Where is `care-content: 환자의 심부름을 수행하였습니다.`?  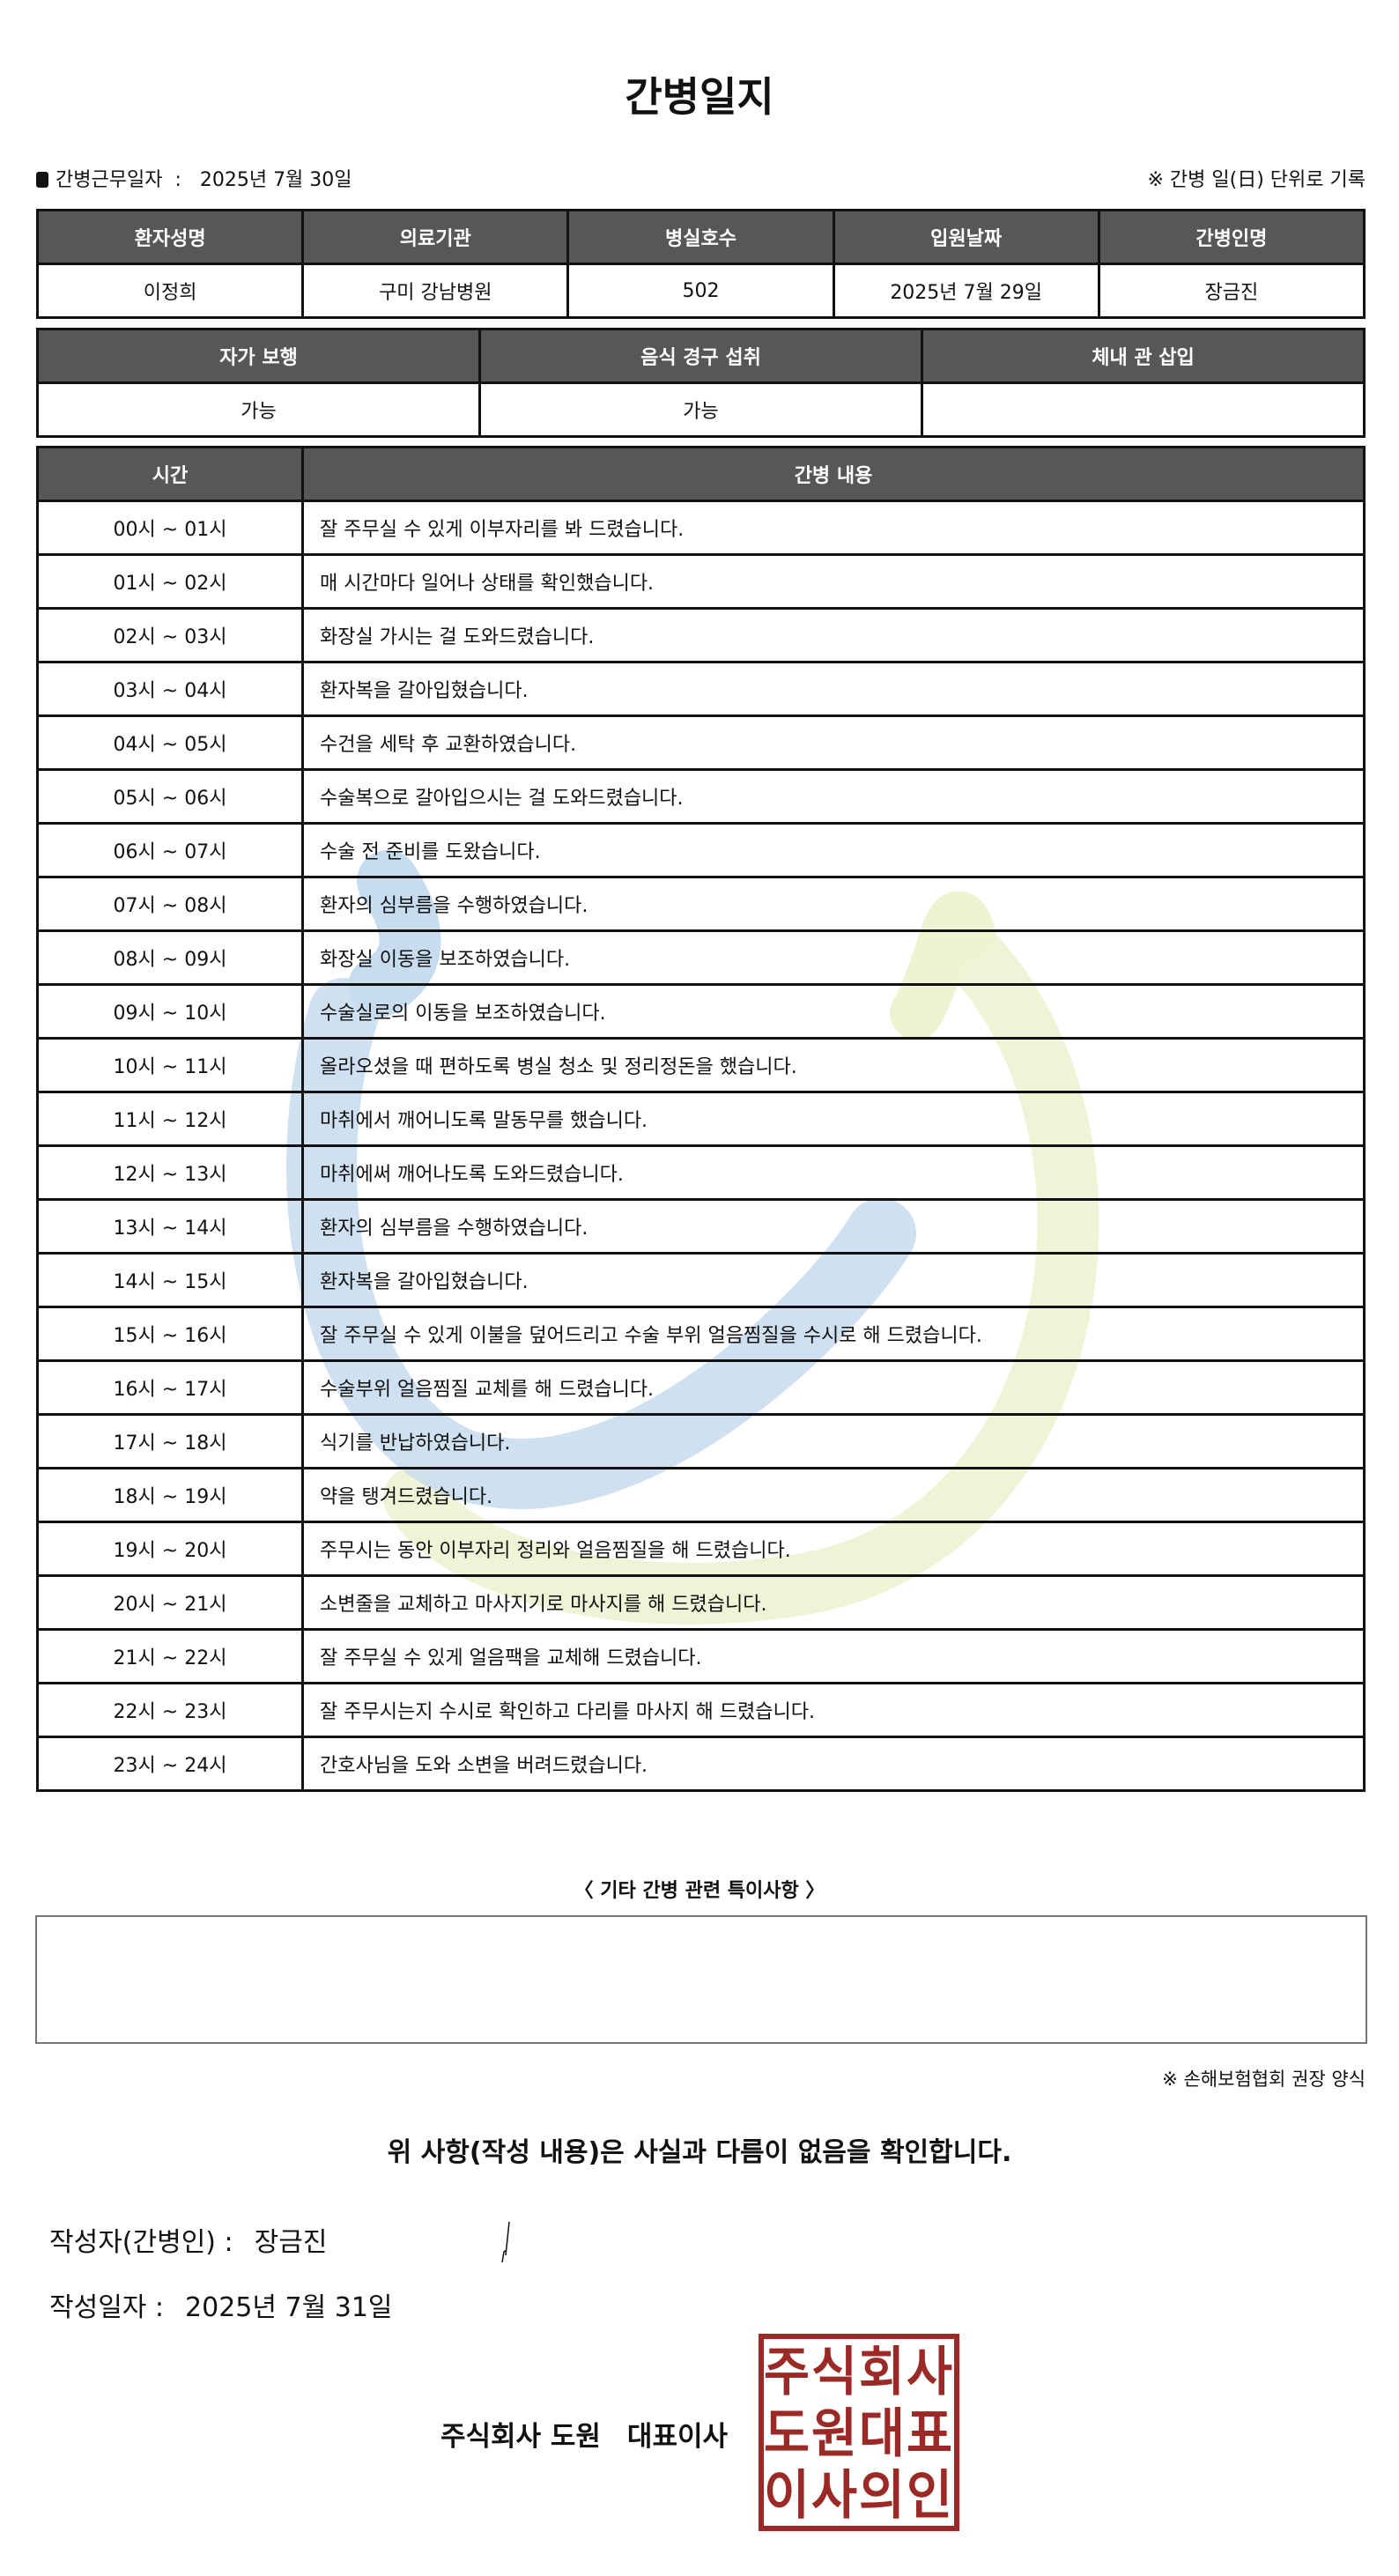 care-content: 환자의 심부름을 수행하였습니다. is located at coordinates (833, 904).